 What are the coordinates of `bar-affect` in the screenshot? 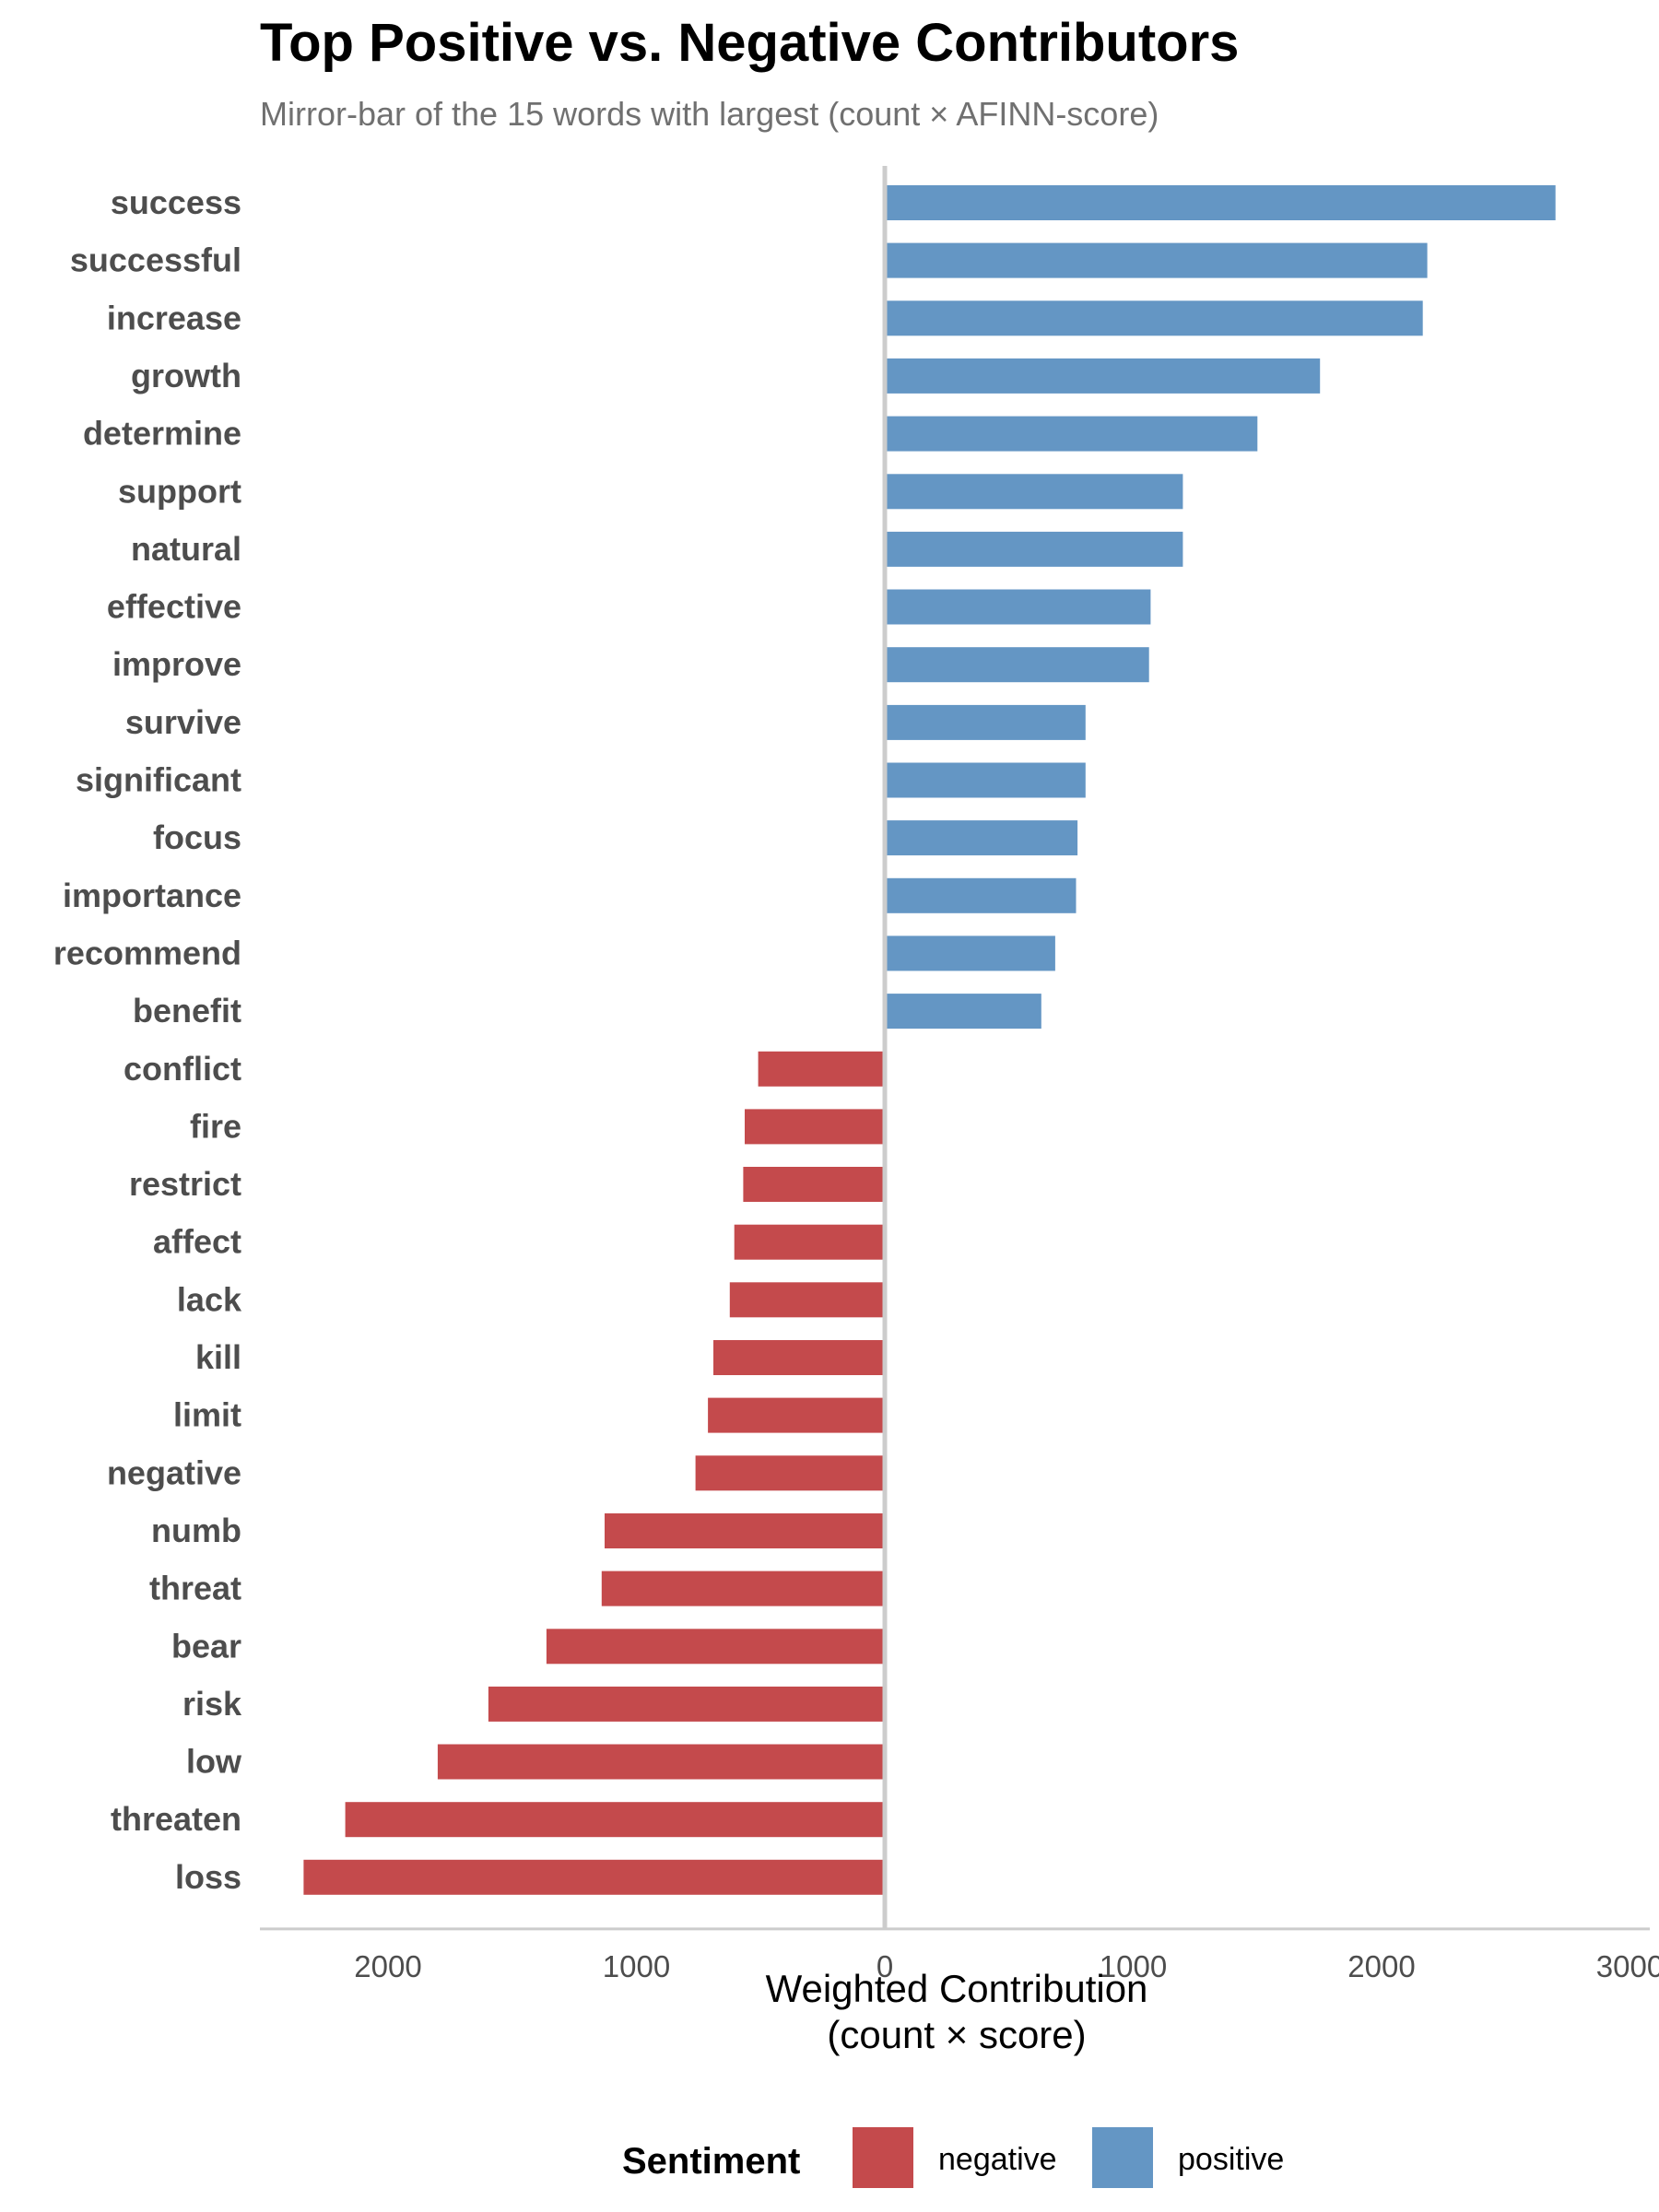 It's located at (809, 1242).